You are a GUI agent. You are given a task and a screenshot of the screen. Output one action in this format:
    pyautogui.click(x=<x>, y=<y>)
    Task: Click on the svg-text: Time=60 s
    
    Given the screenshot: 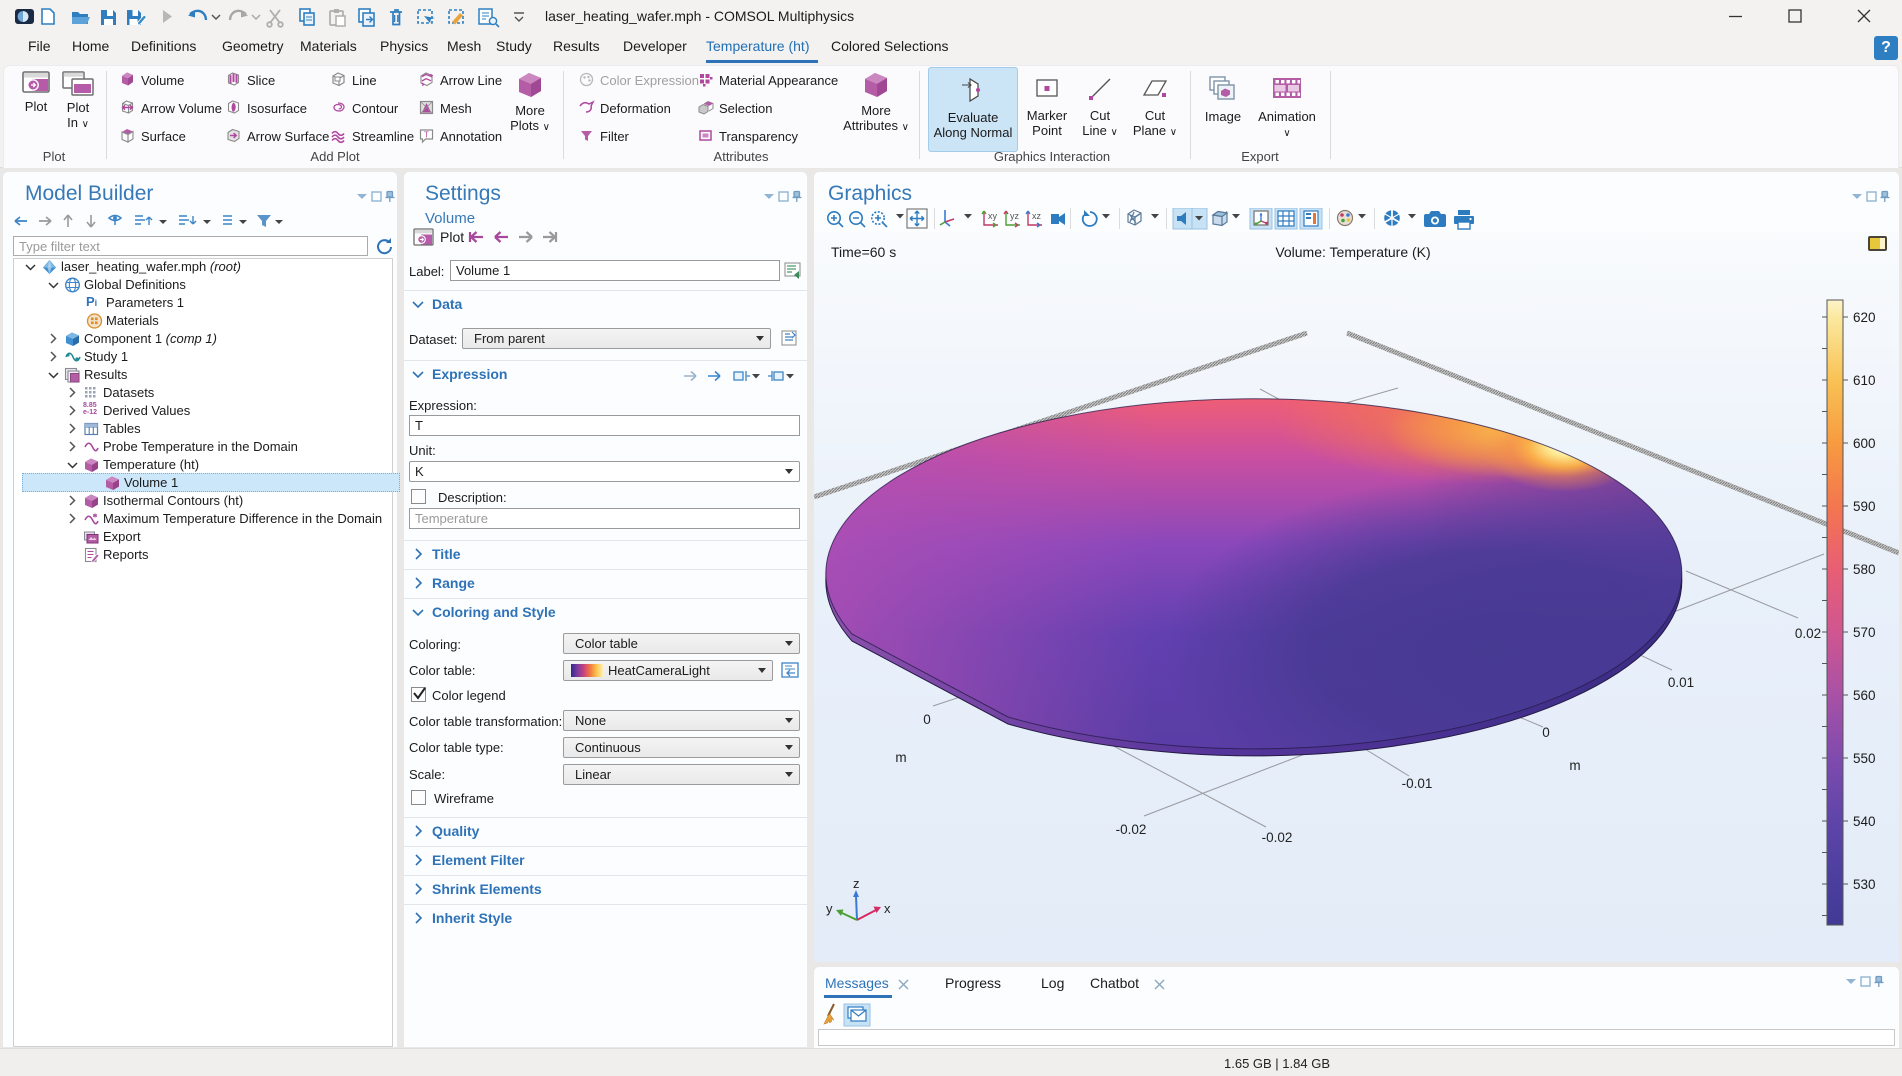 What is the action you would take?
    pyautogui.click(x=863, y=252)
    